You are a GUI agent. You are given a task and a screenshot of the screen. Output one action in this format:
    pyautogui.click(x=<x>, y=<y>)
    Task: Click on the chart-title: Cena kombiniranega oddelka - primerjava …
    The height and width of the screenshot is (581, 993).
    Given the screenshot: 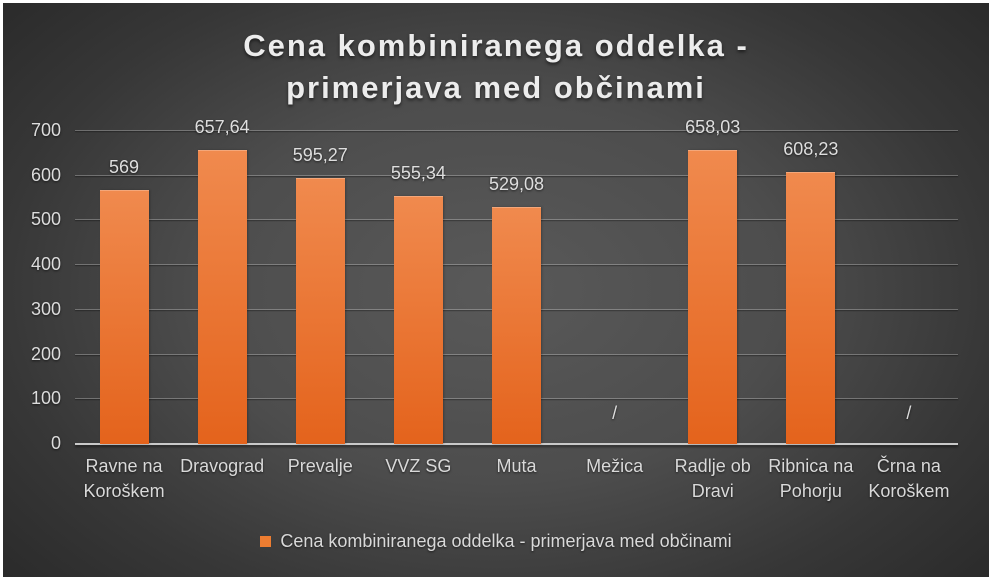 What is the action you would take?
    pyautogui.click(x=496, y=67)
    